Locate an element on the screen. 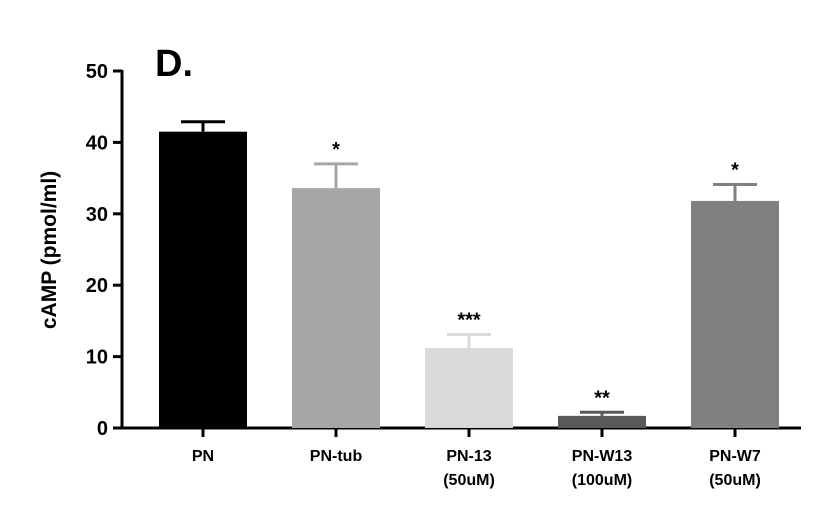  y-tick-label: 20 is located at coordinates (97, 286).